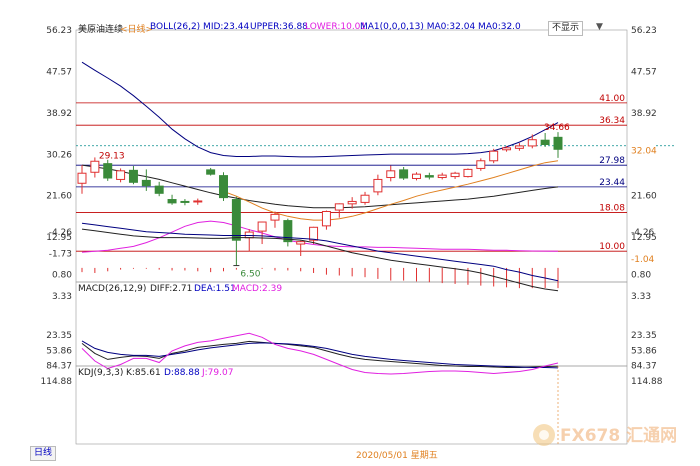  What do you see at coordinates (566, 28) in the screenshot?
I see `hide-button: 不显示` at bounding box center [566, 28].